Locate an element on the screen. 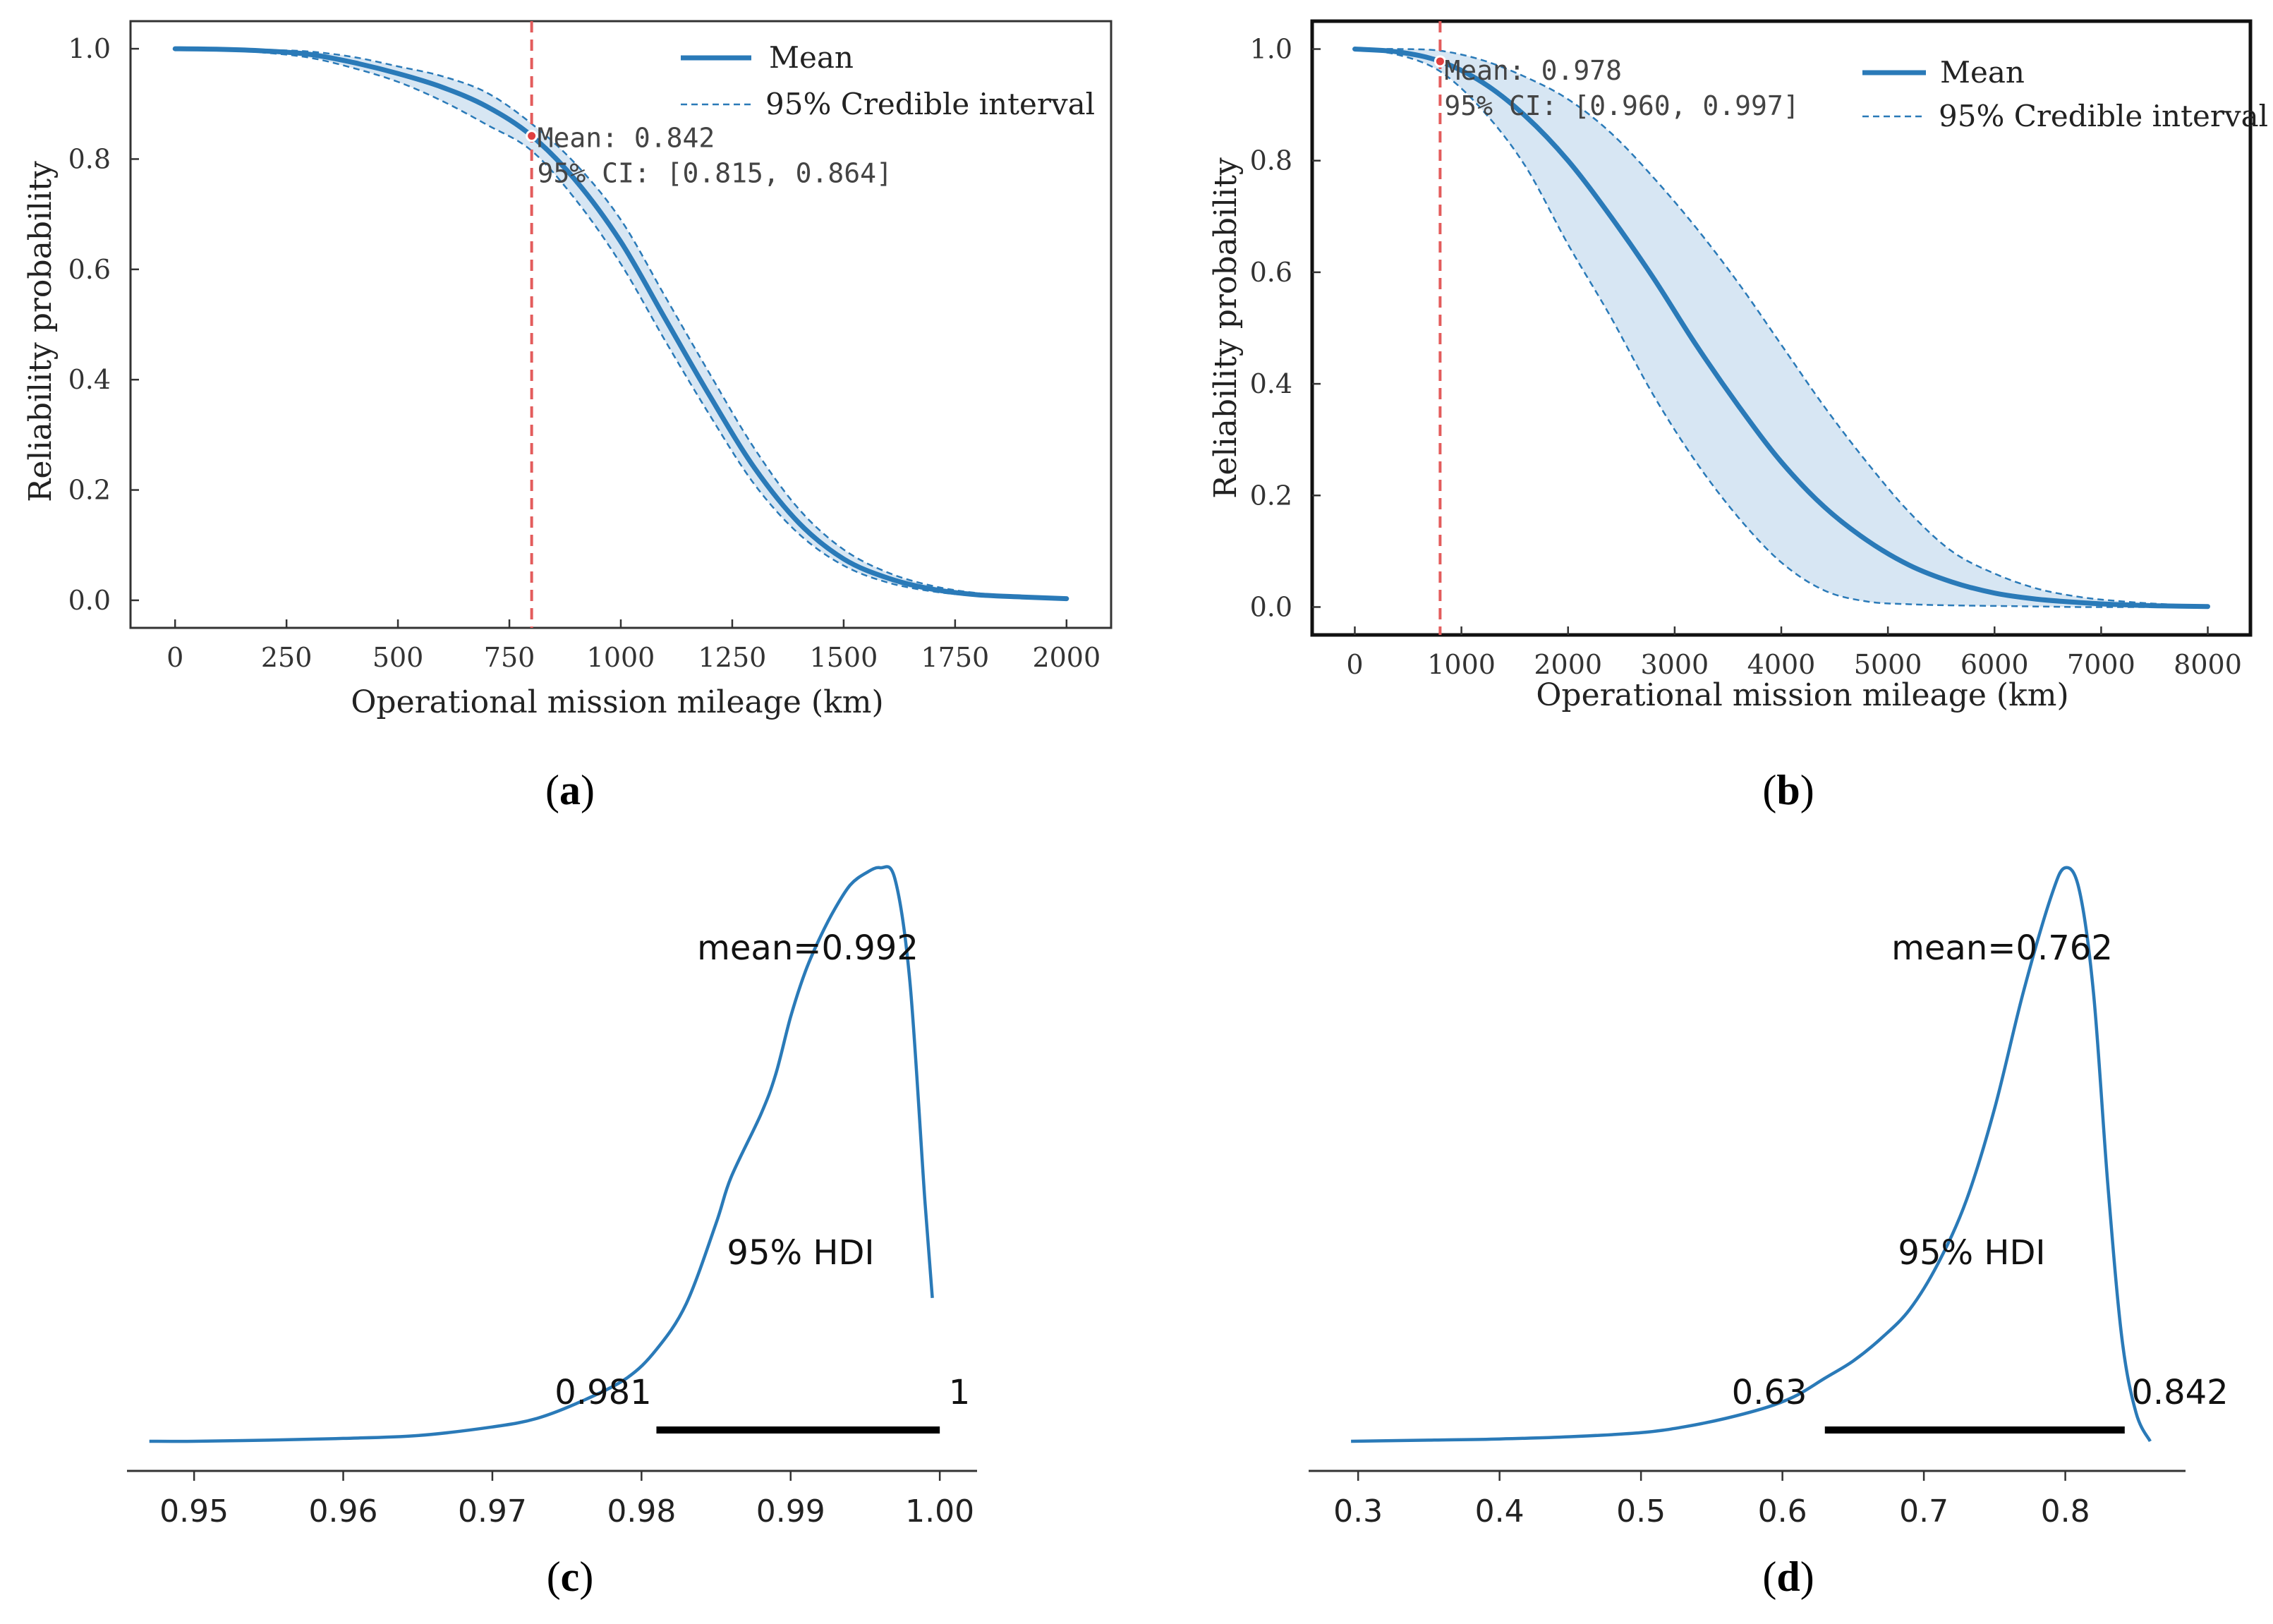 This screenshot has height=1624, width=2273. x-tick-label-pb: 7000 is located at coordinates (2101, 664).